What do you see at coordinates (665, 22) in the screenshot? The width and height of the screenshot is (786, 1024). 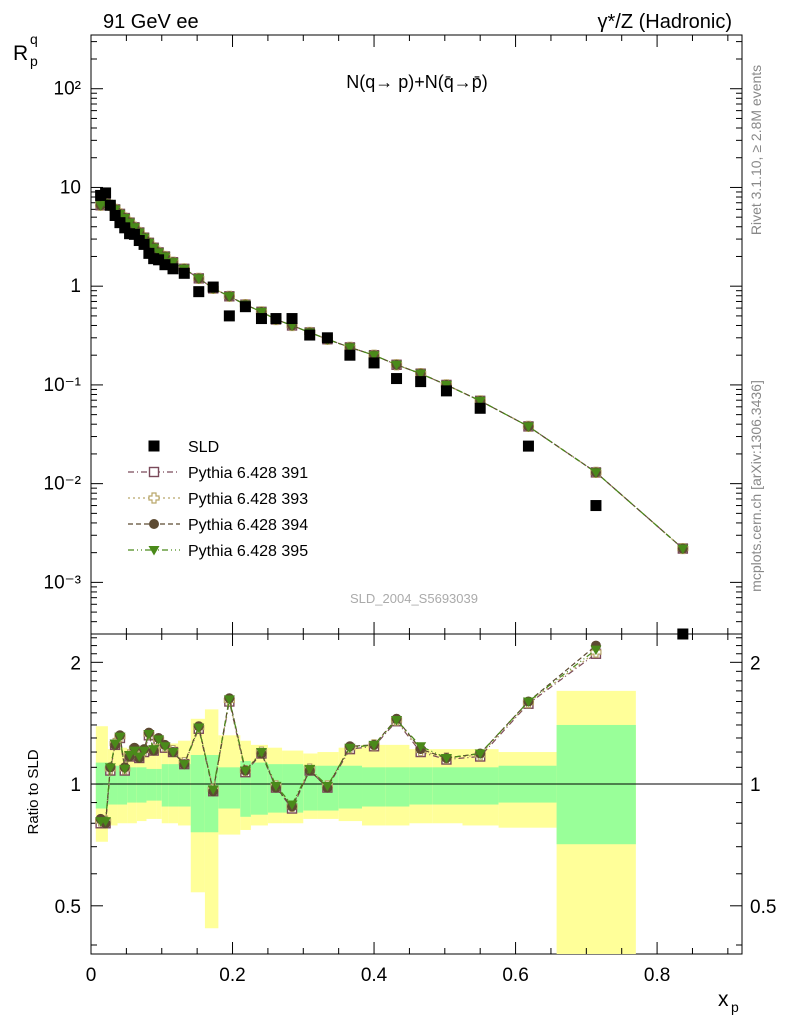 I see `header-right: γ*/Z (Hadronic)` at bounding box center [665, 22].